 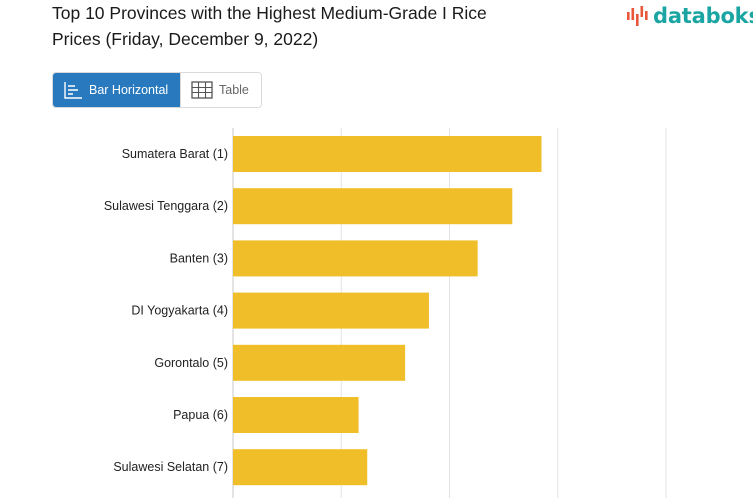 What do you see at coordinates (166, 206) in the screenshot?
I see `category-label: Sulawesi Tenggara (2)` at bounding box center [166, 206].